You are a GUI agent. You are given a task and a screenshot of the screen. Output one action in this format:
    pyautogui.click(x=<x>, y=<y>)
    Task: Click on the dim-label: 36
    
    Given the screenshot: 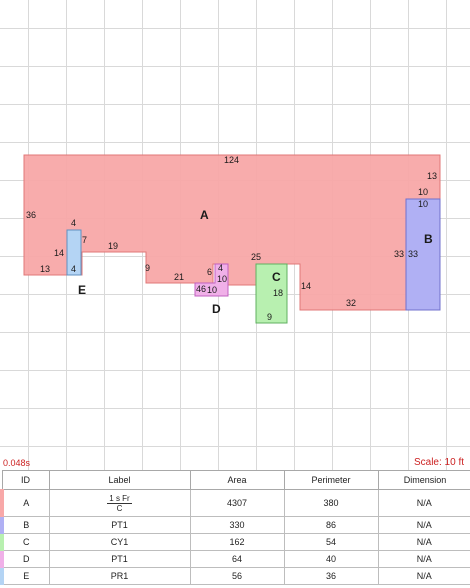 What is the action you would take?
    pyautogui.click(x=31, y=215)
    